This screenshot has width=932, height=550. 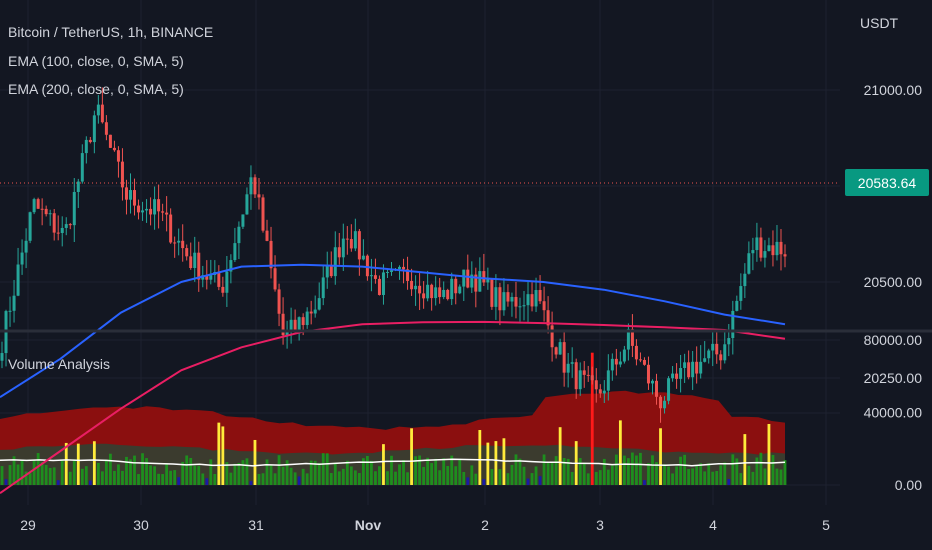 I want to click on time-axis: 29 30 31 Nov 2 3 4 5, so click(x=425, y=525).